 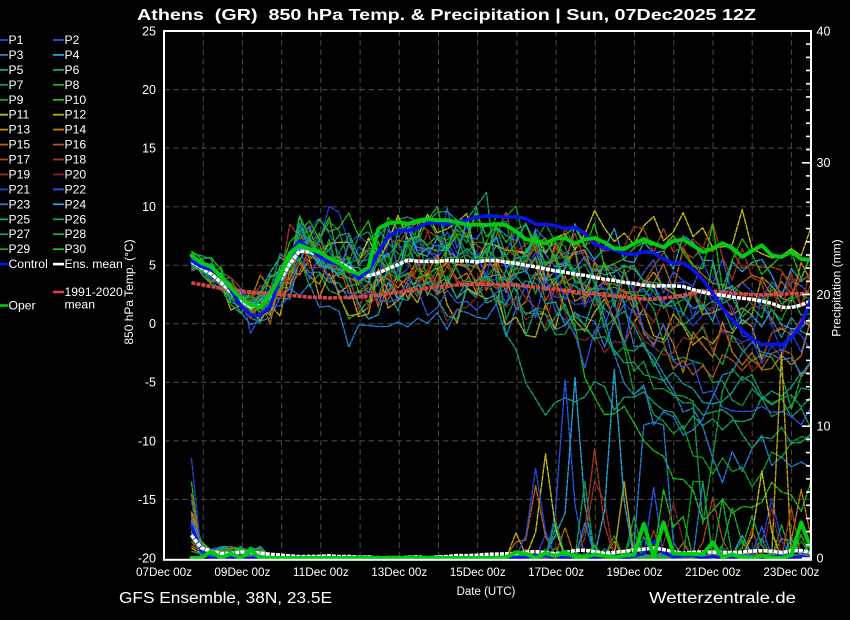 What do you see at coordinates (722, 598) in the screenshot?
I see `svg-text: Wetterzentrale.de` at bounding box center [722, 598].